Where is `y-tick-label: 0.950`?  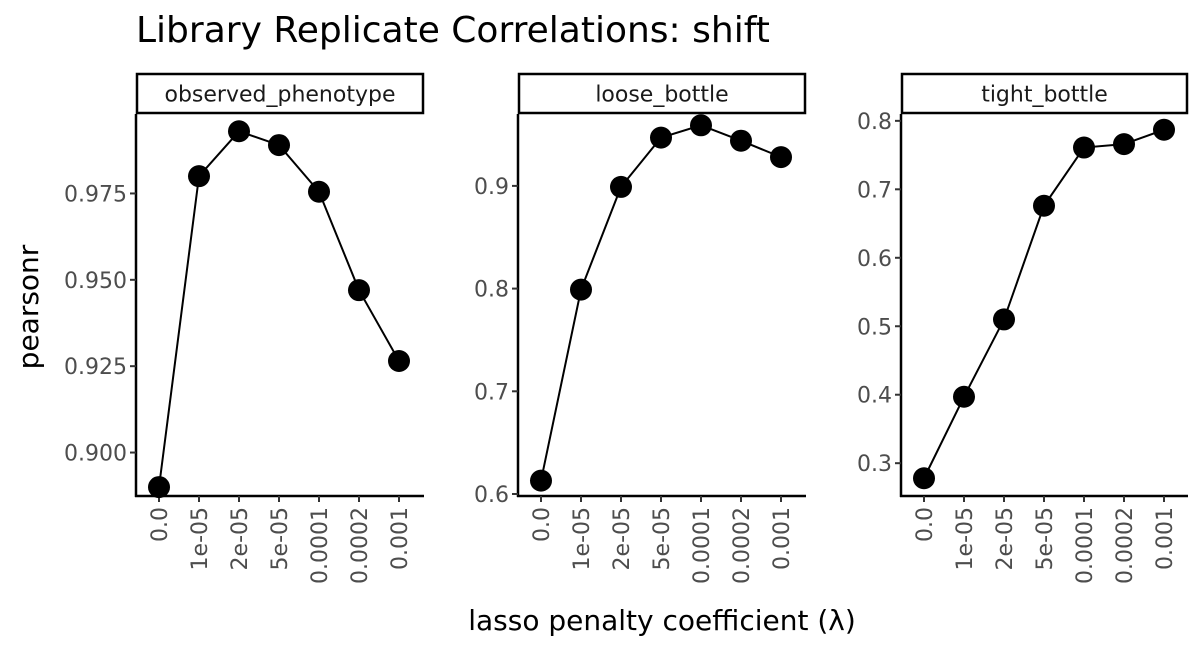 y-tick-label: 0.950 is located at coordinates (95, 281).